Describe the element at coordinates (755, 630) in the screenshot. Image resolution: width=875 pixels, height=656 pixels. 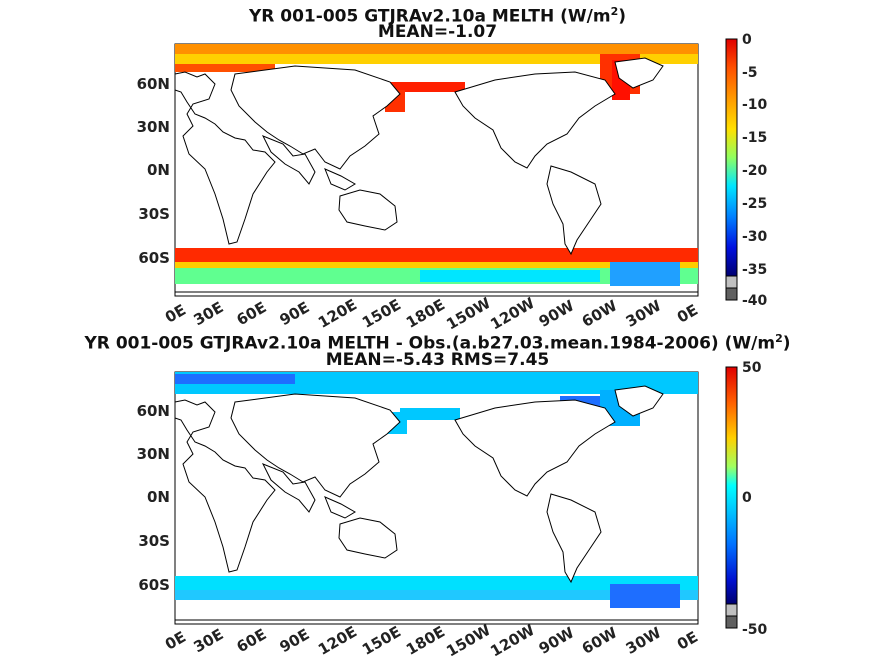
I see `colorbar-tick: -50` at that location.